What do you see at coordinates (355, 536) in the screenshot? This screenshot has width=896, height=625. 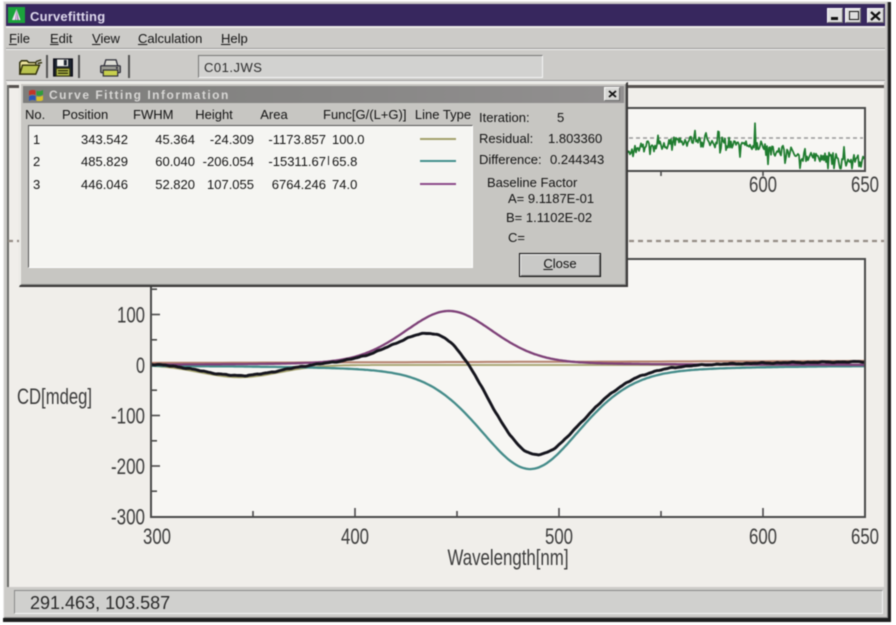 I see `svg-text: 400` at bounding box center [355, 536].